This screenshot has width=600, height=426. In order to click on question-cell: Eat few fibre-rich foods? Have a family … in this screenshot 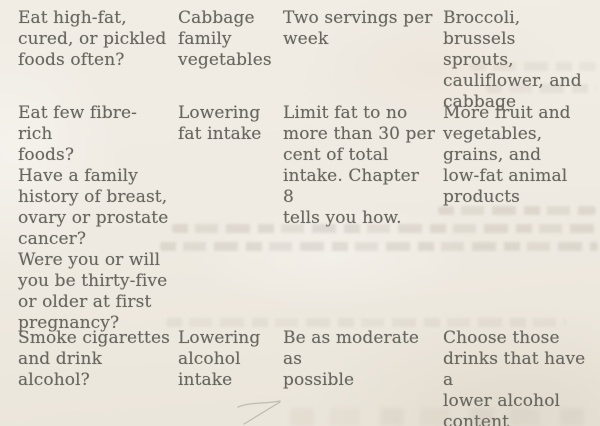, I will do `click(93, 218)`.